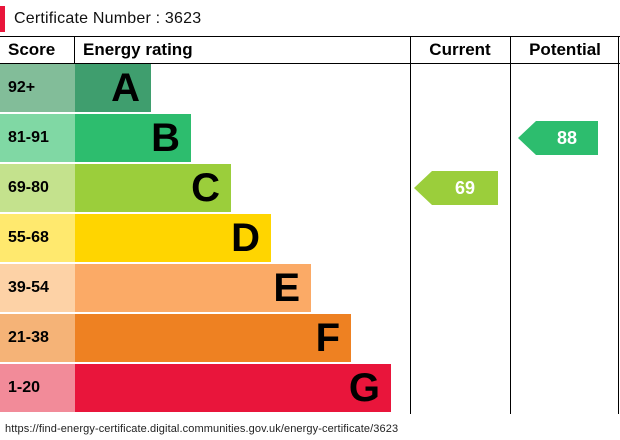 This screenshot has height=440, width=620. I want to click on column-header-energy-rating: Energy rating, so click(138, 49).